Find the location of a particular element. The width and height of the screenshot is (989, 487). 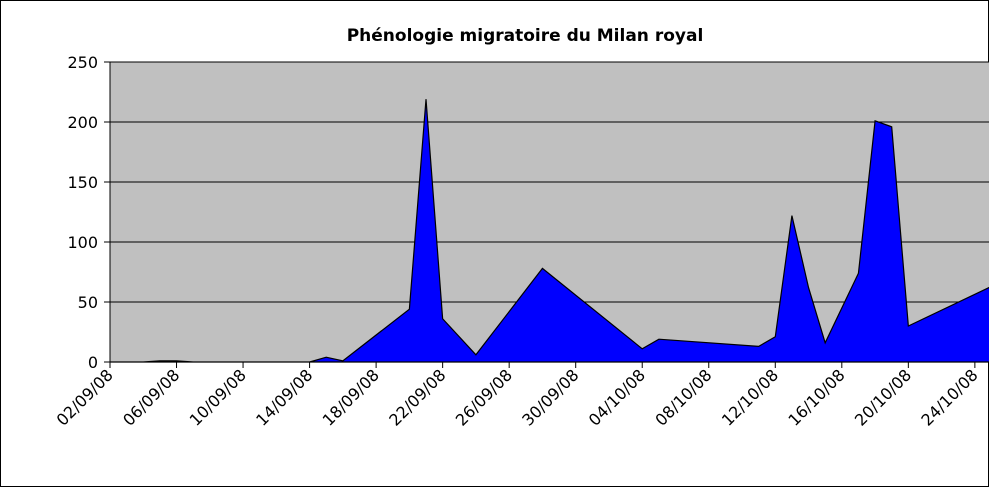

y-tick-label: 150 is located at coordinates (82, 182).